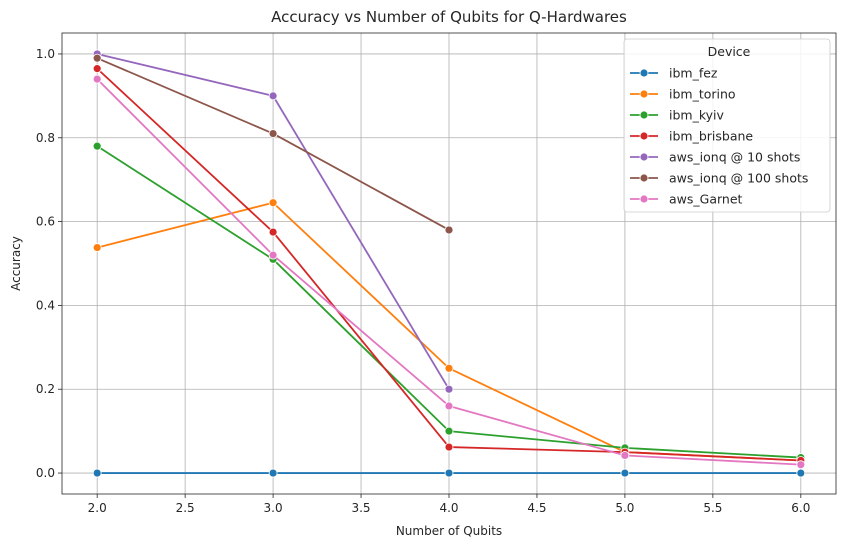 Image resolution: width=846 pixels, height=547 pixels. Describe the element at coordinates (16, 263) in the screenshot. I see `y-axis-label: Accuracy` at that location.